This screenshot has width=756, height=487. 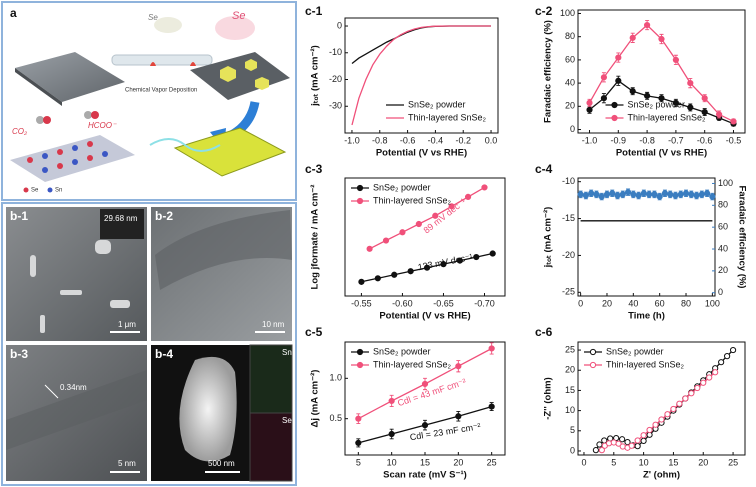 I want to click on legend-se: Se, so click(x=35, y=191).